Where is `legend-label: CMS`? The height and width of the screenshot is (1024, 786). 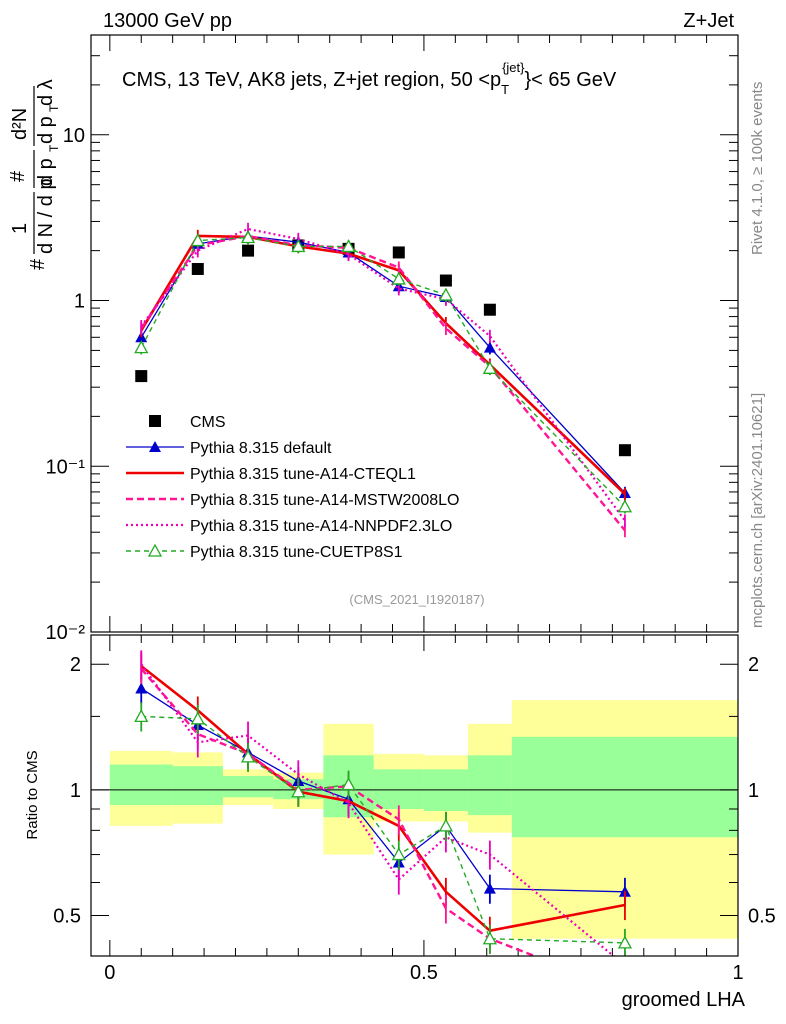
legend-label: CMS is located at coordinates (208, 422).